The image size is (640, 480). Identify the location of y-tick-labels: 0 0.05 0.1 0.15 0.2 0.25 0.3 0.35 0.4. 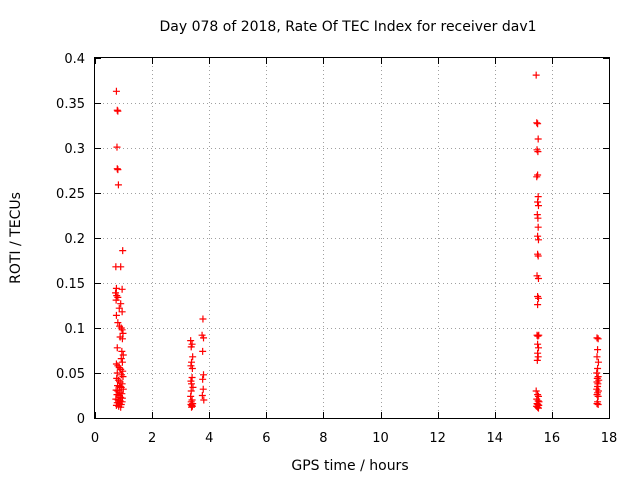
(70, 239).